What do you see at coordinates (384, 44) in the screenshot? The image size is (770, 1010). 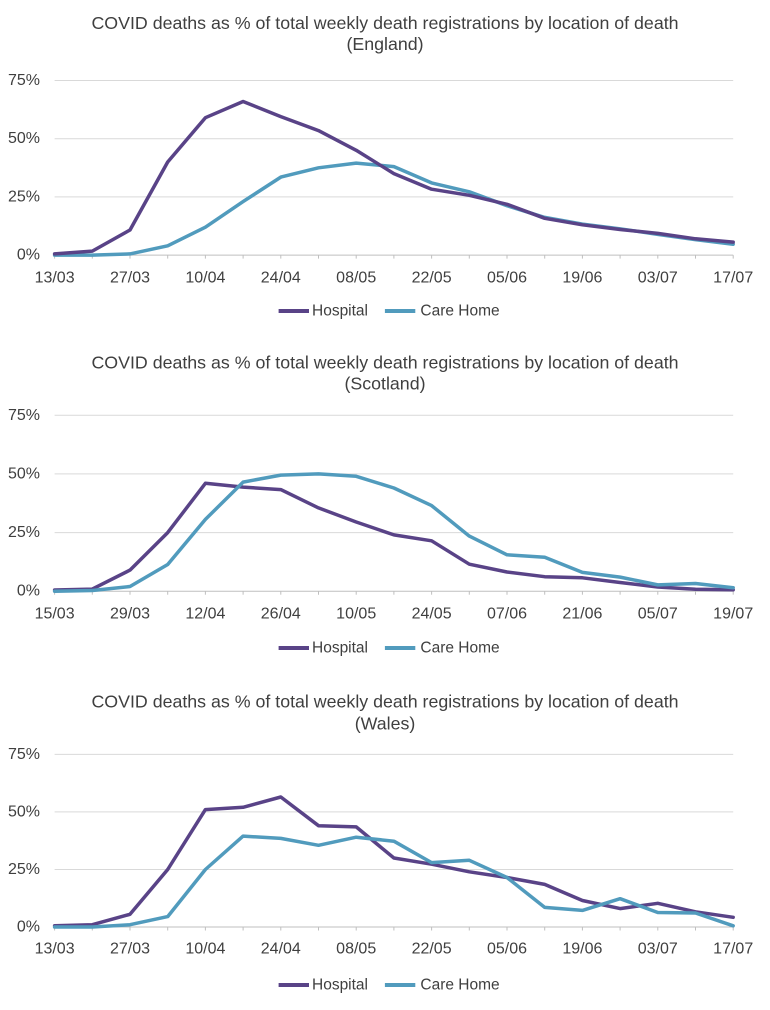 I see `svg-text: (England)` at bounding box center [384, 44].